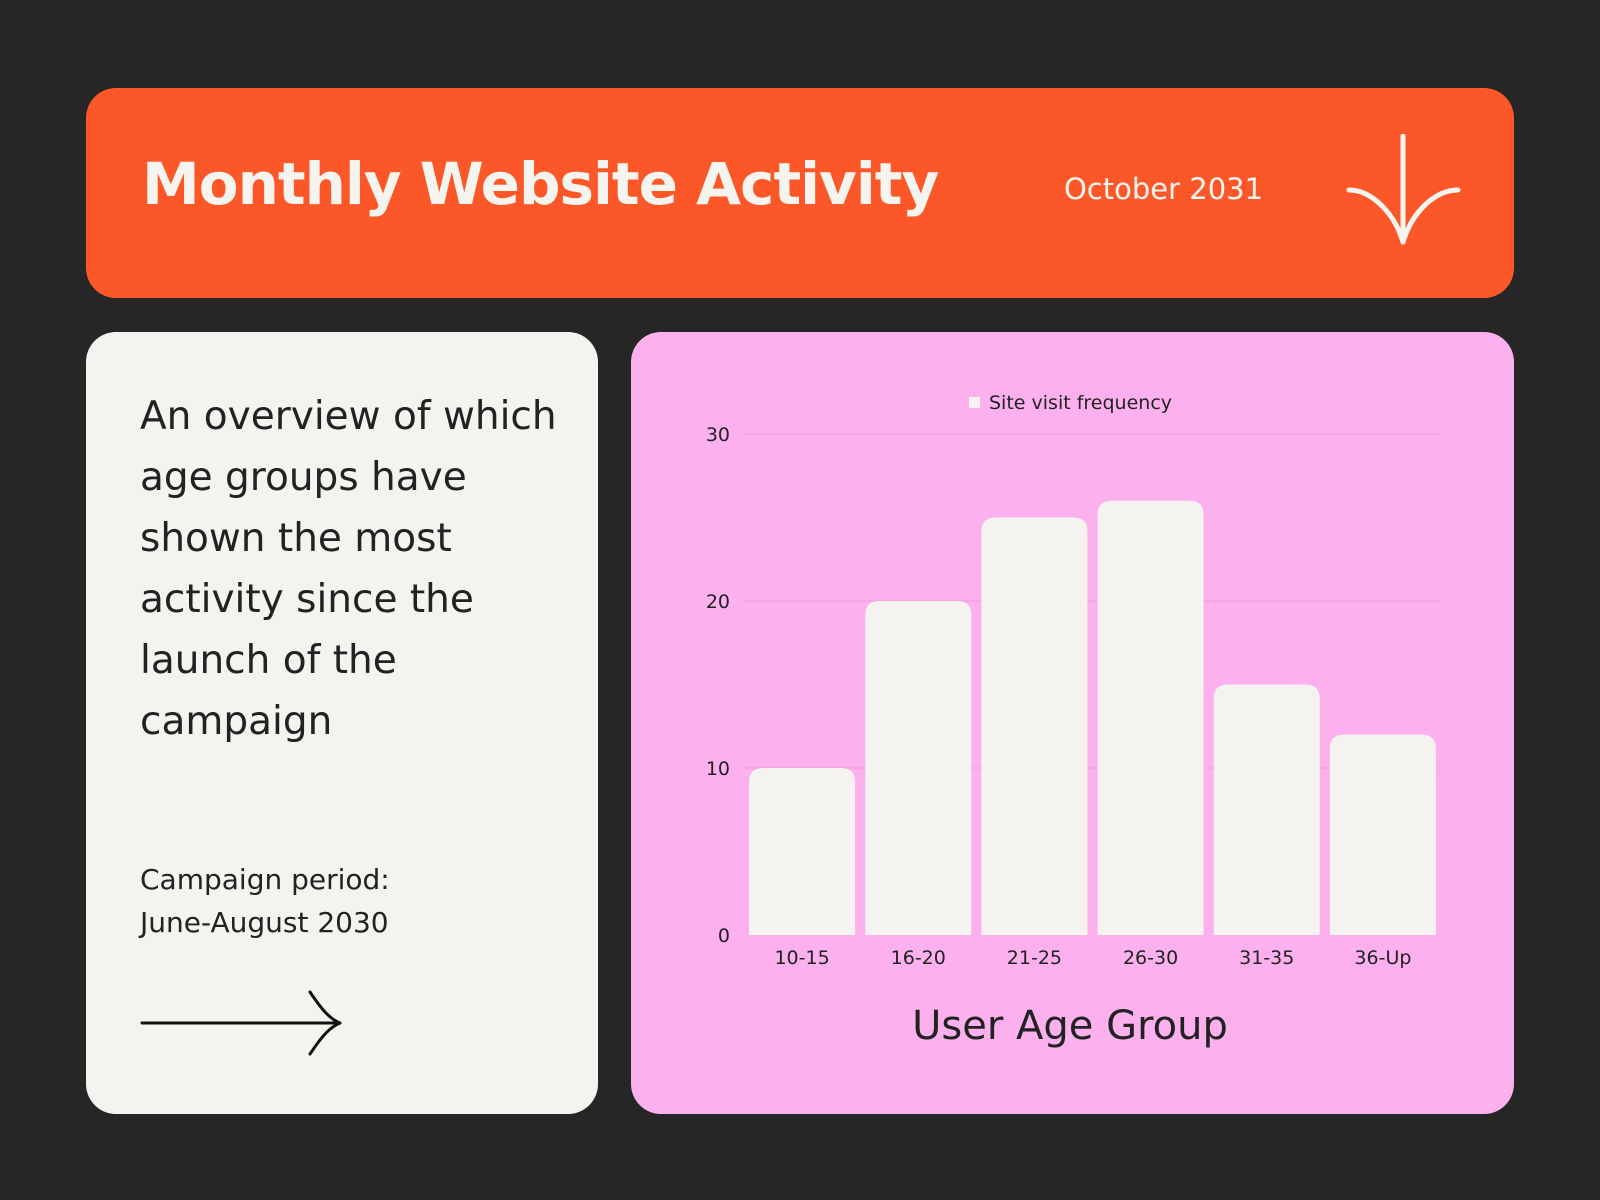 The width and height of the screenshot is (1600, 1200). What do you see at coordinates (718, 769) in the screenshot?
I see `y-tick-label: 10` at bounding box center [718, 769].